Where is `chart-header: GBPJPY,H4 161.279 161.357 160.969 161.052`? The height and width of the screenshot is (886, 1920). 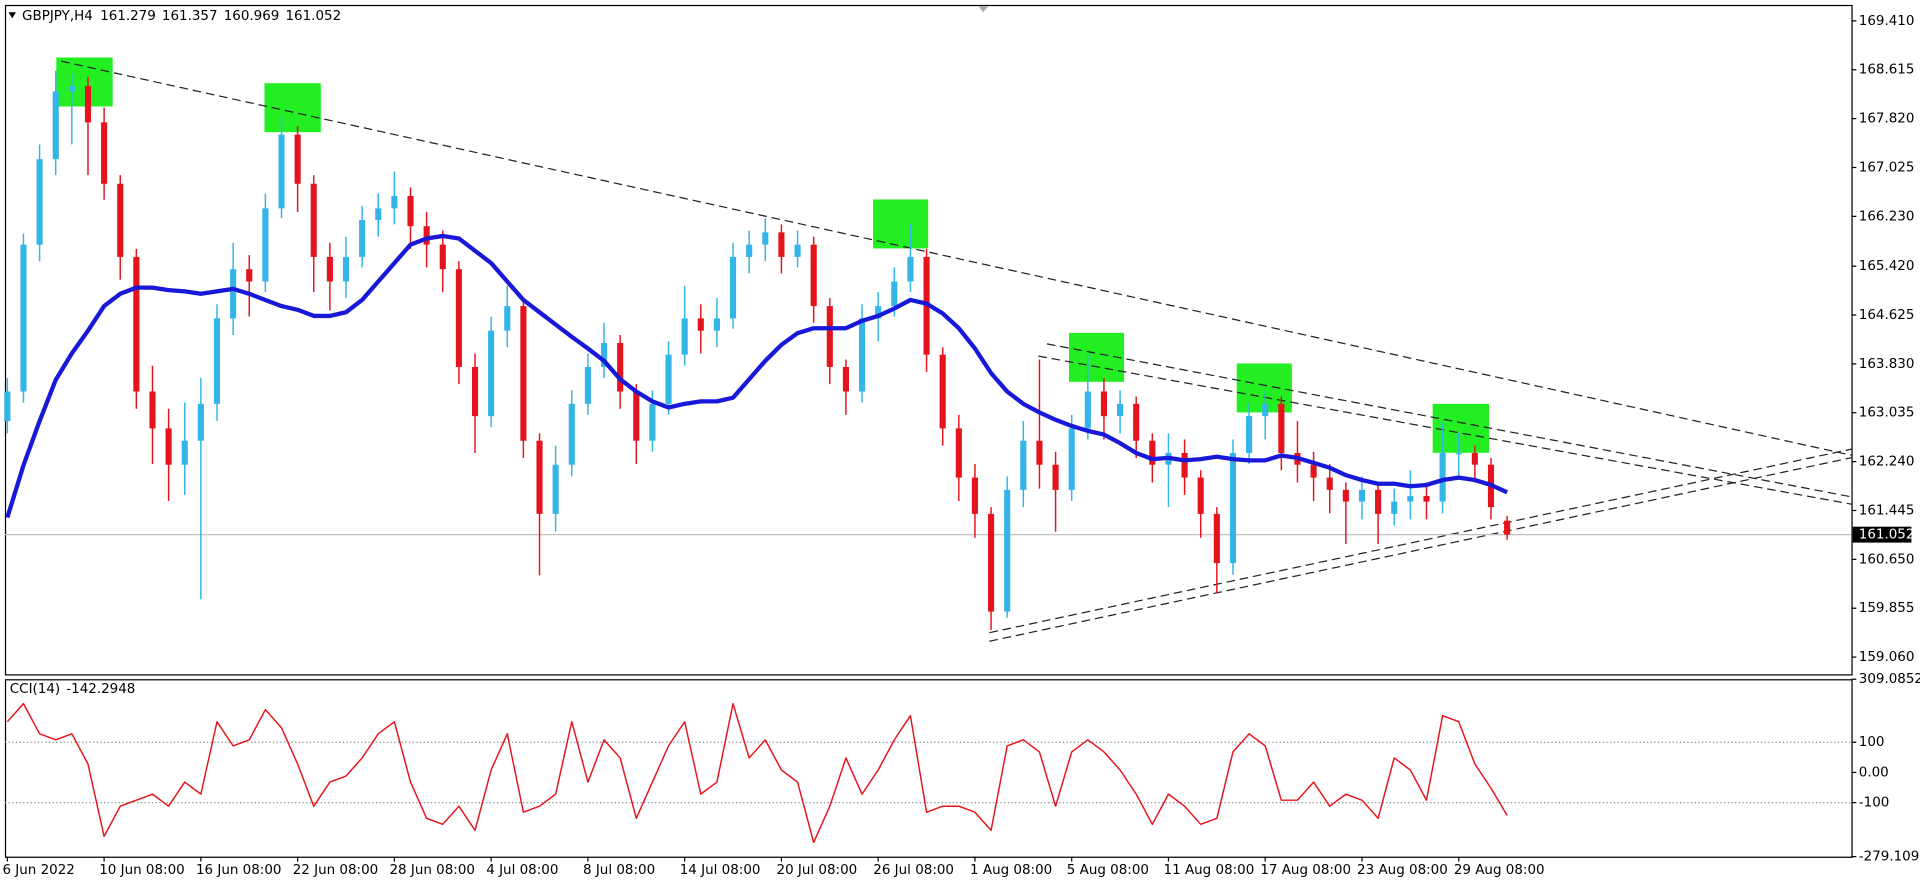 chart-header: GBPJPY,H4 161.279 161.357 160.969 161.052 is located at coordinates (181, 16).